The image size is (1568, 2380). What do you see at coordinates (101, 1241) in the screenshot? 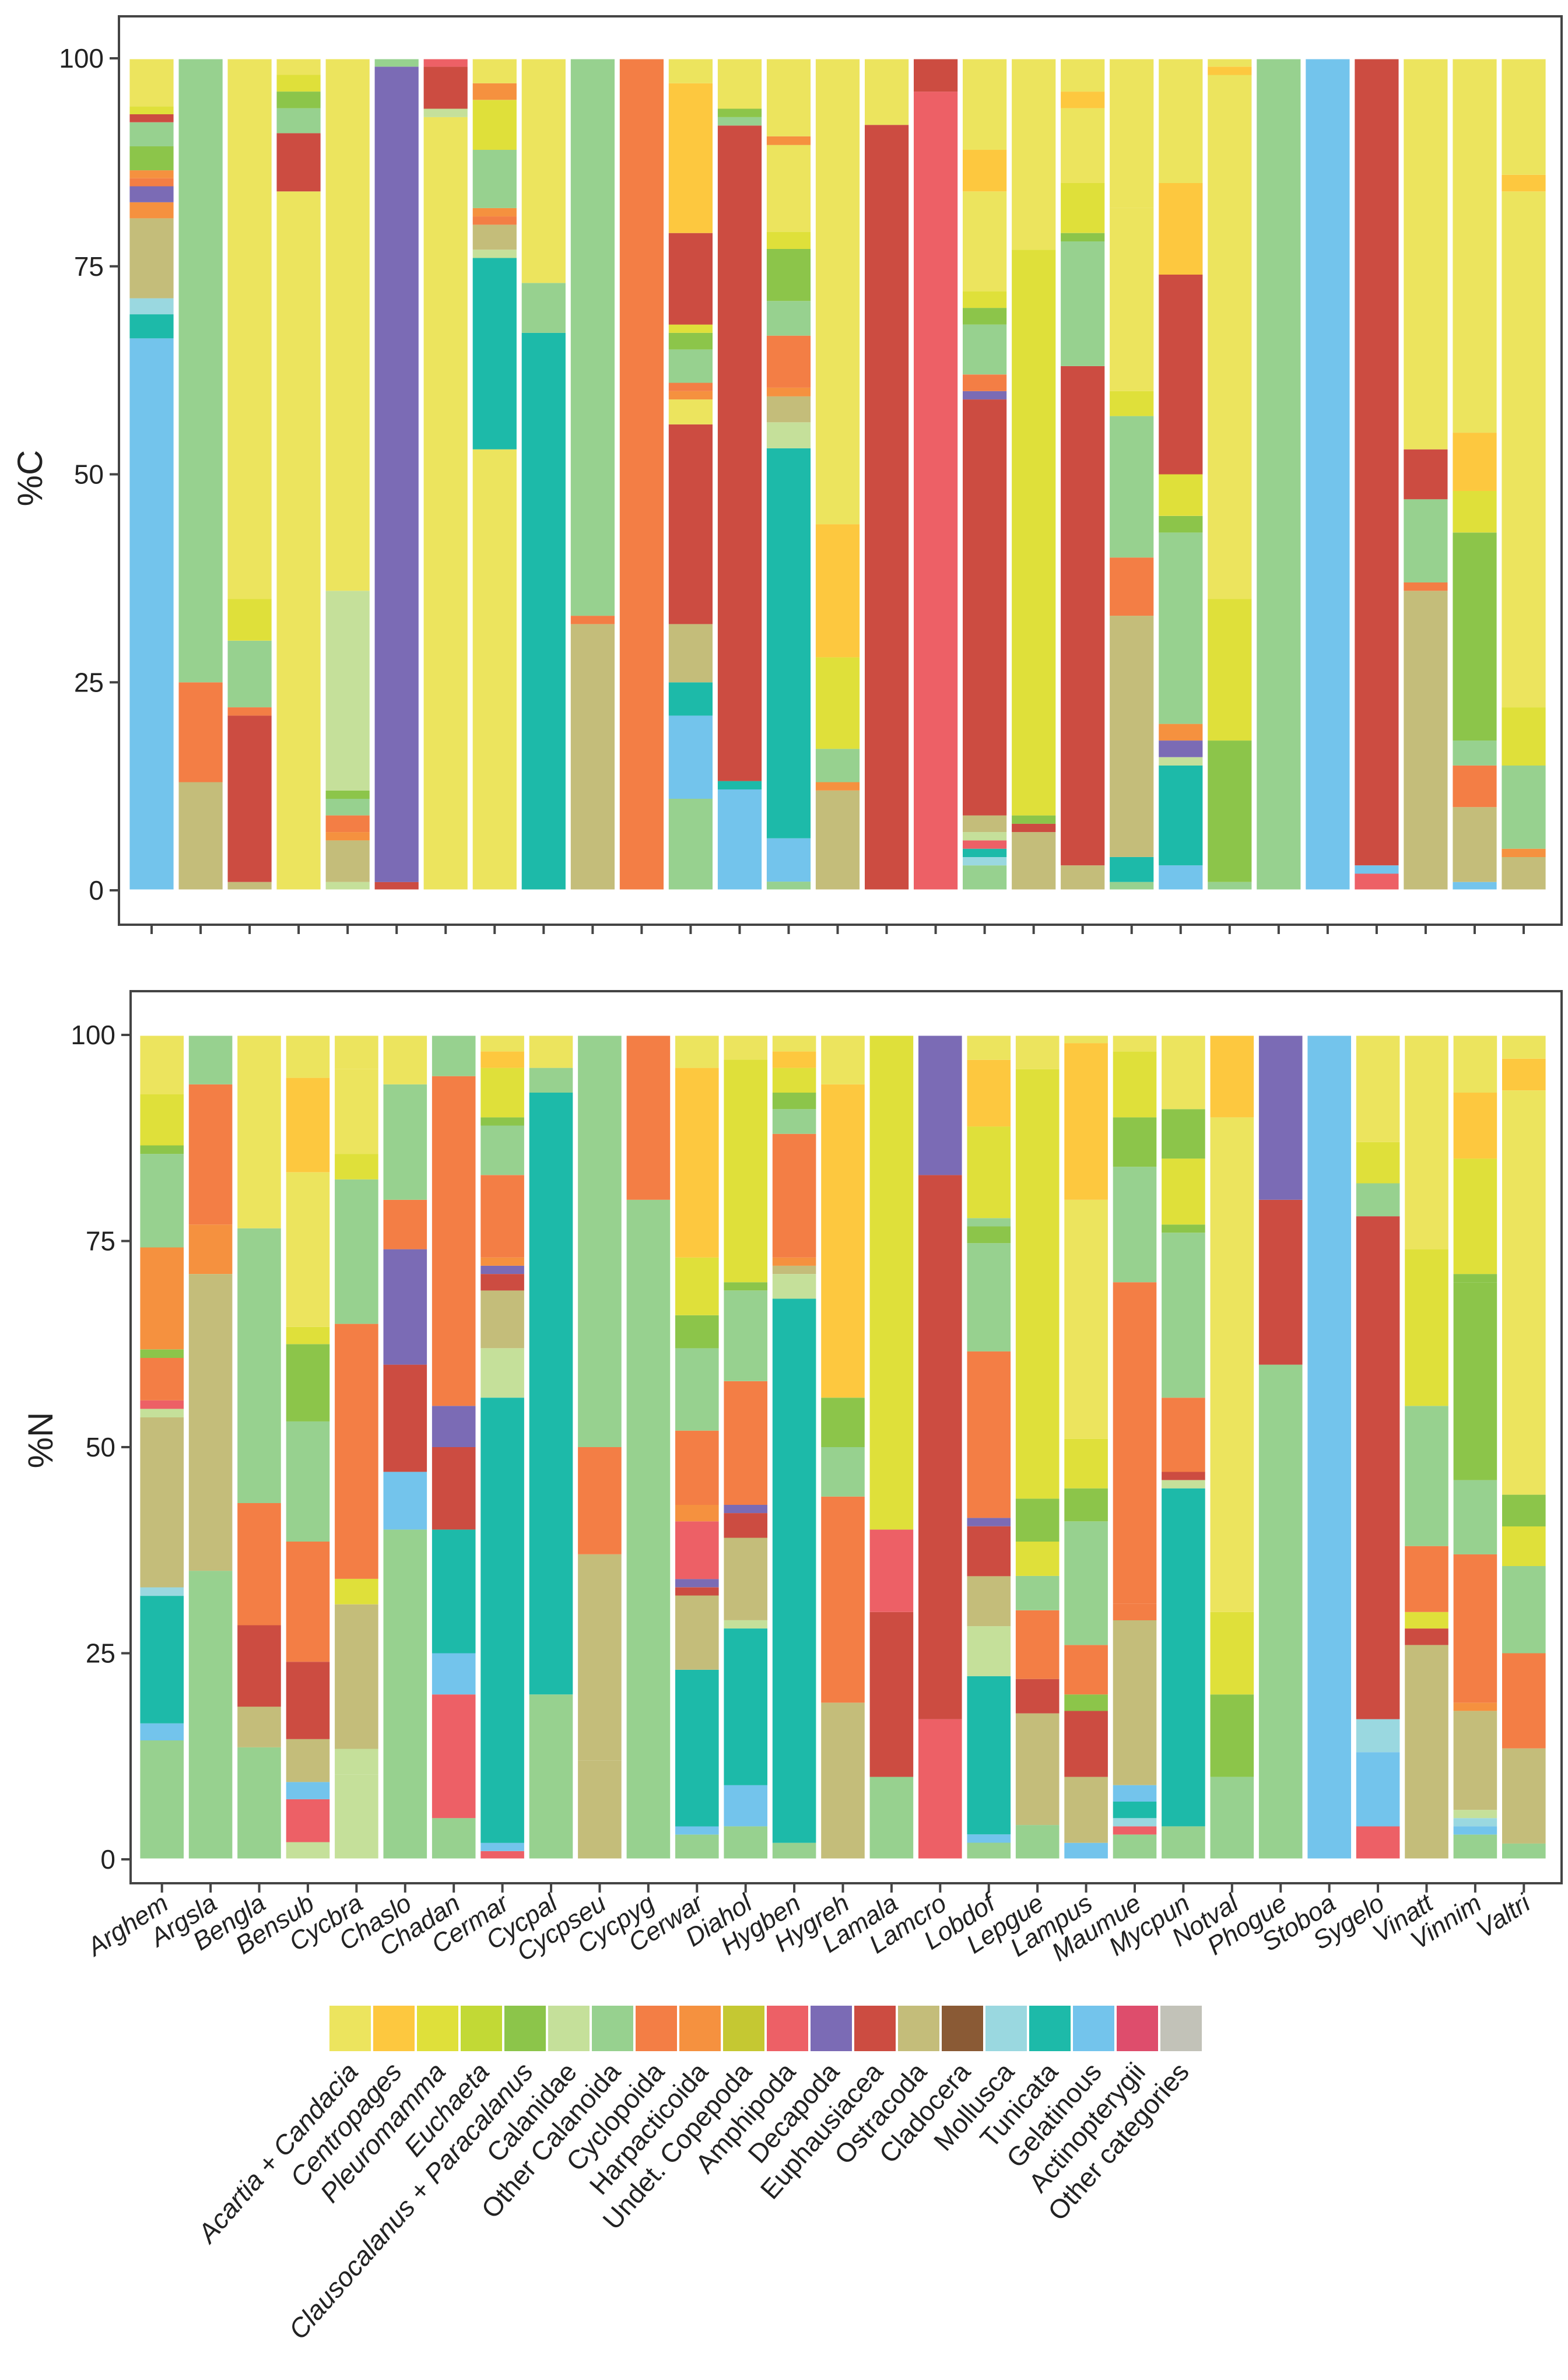
I see `y-tick-label: 75` at bounding box center [101, 1241].